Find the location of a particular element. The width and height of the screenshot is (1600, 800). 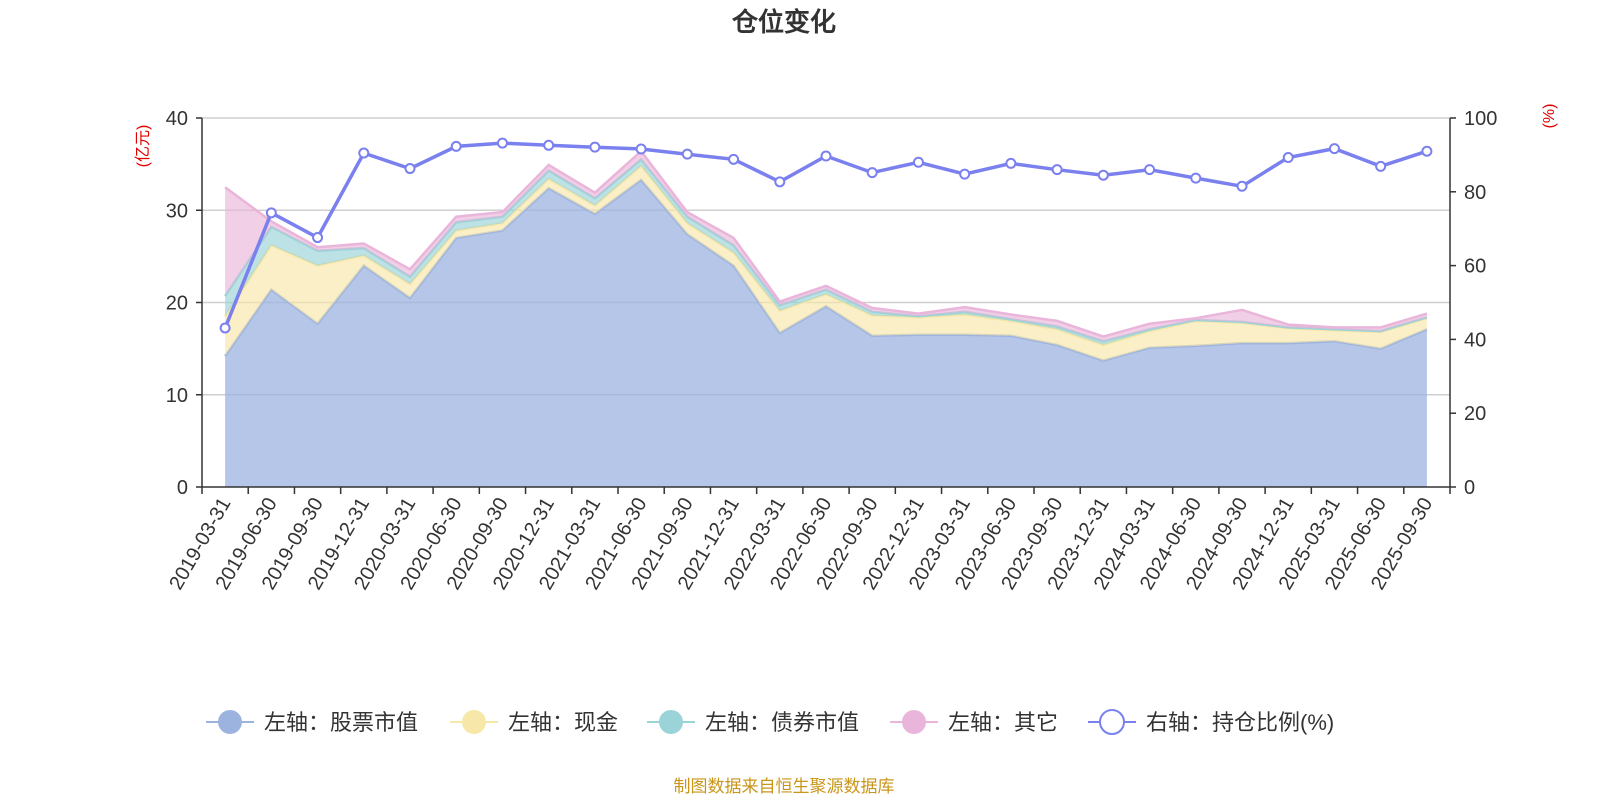

right-axis-unit: (%) is located at coordinates (1549, 116).